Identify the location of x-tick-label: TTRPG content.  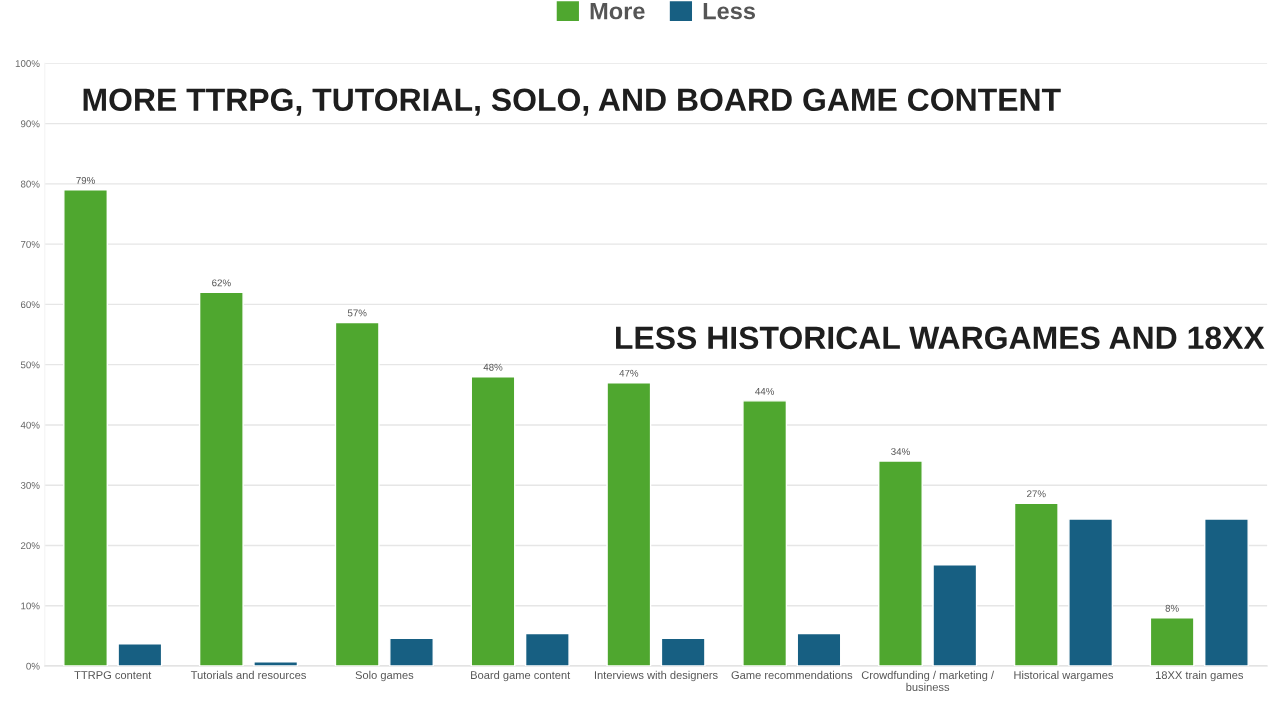
(113, 675).